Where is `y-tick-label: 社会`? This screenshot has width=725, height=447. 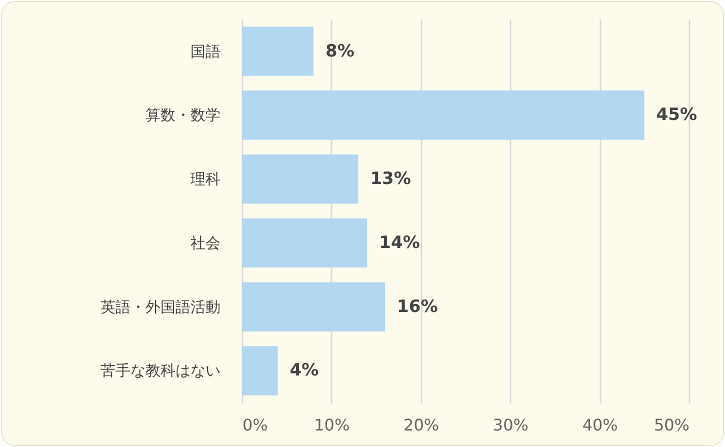 y-tick-label: 社会 is located at coordinates (205, 243).